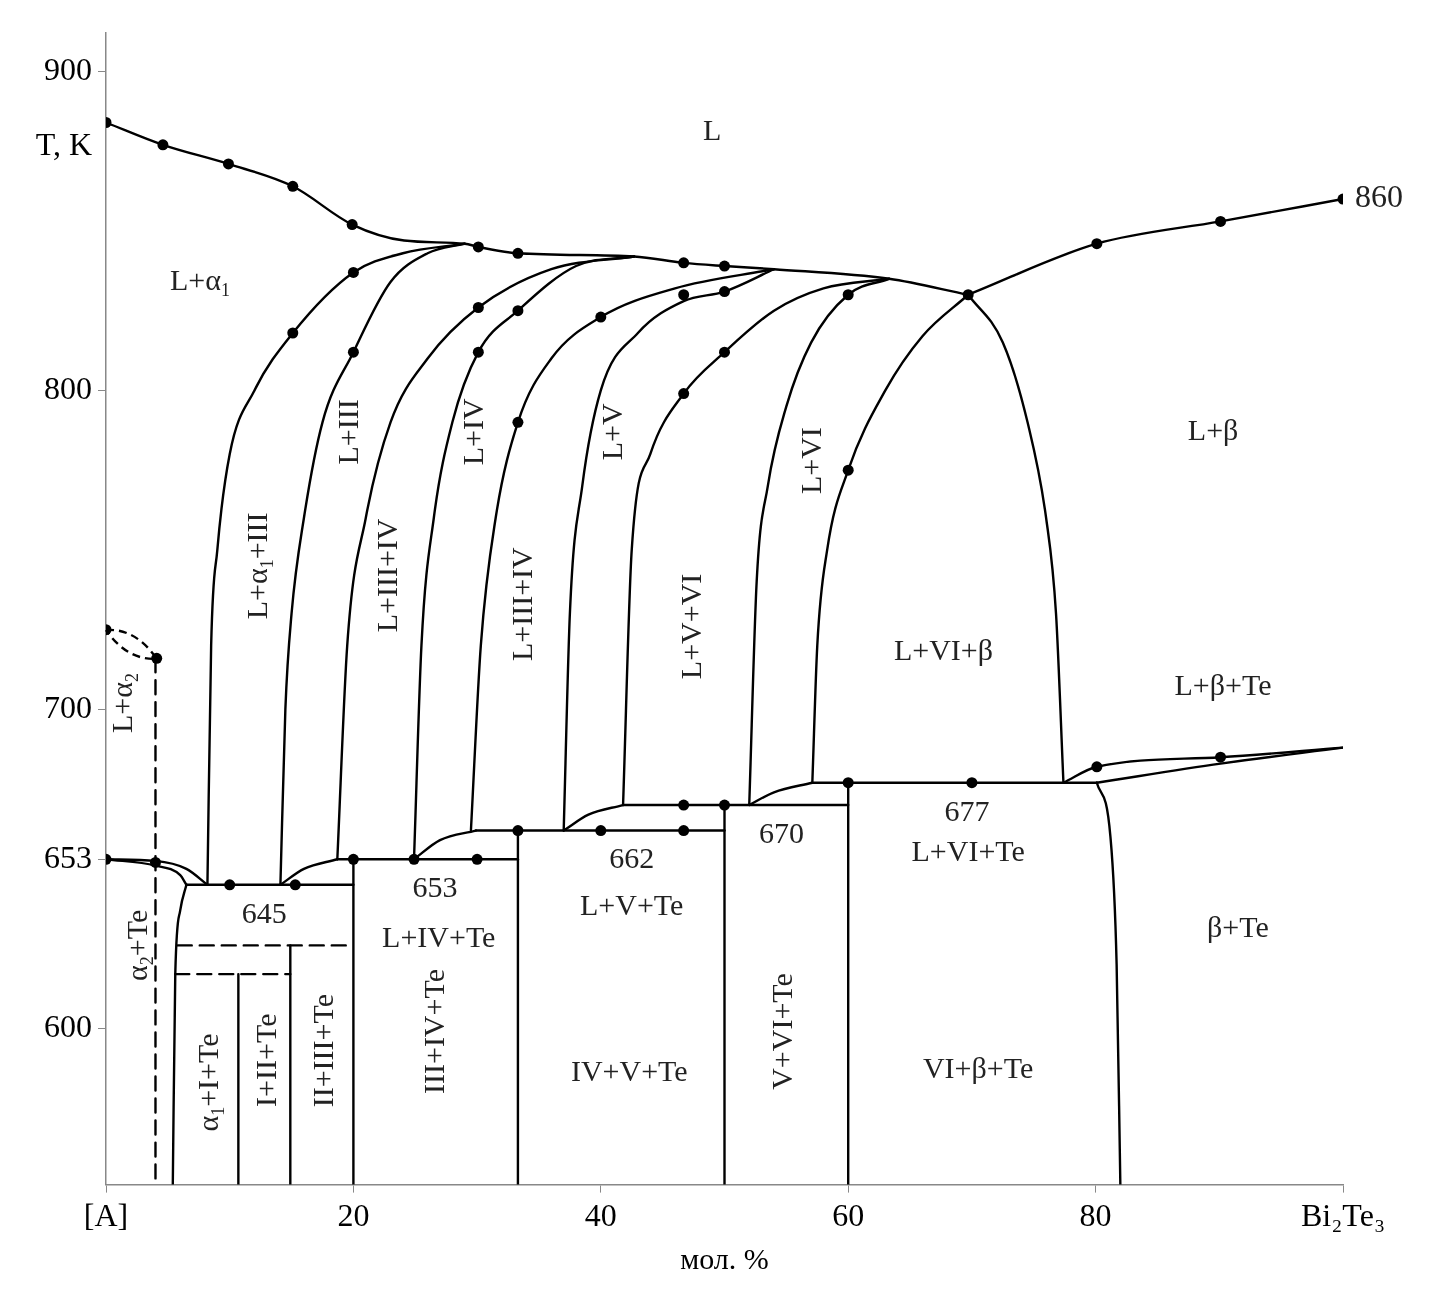  Describe the element at coordinates (968, 850) in the screenshot. I see `annotation: L+VI+Te` at that location.